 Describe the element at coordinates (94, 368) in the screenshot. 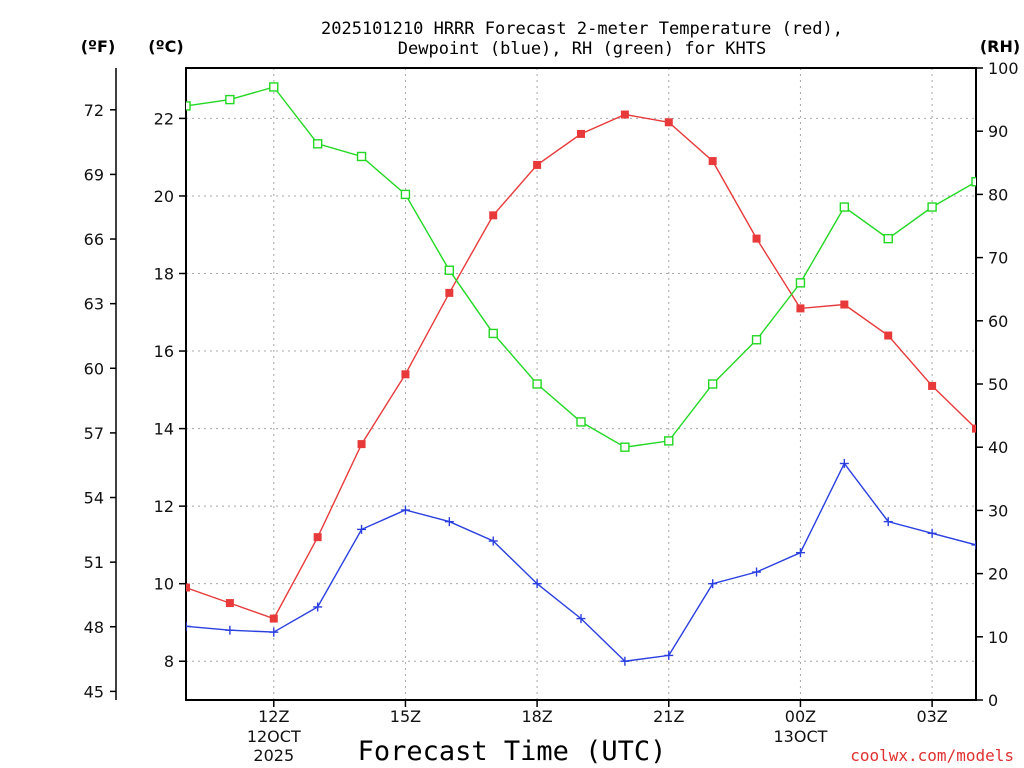

I see `fahrenheit-tick-label: 60` at that location.